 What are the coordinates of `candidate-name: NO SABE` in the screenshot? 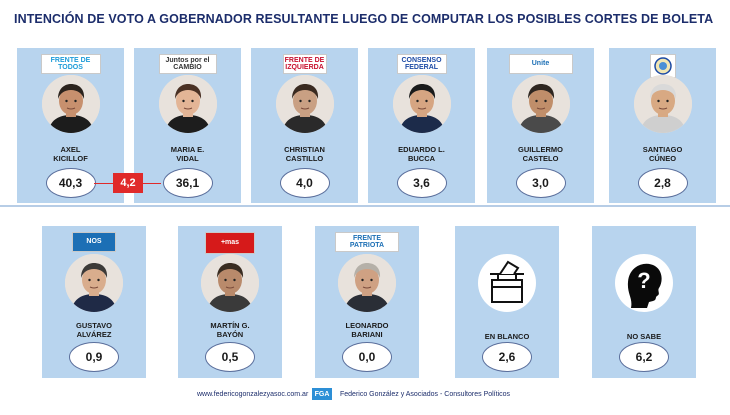 It's located at (644, 336).